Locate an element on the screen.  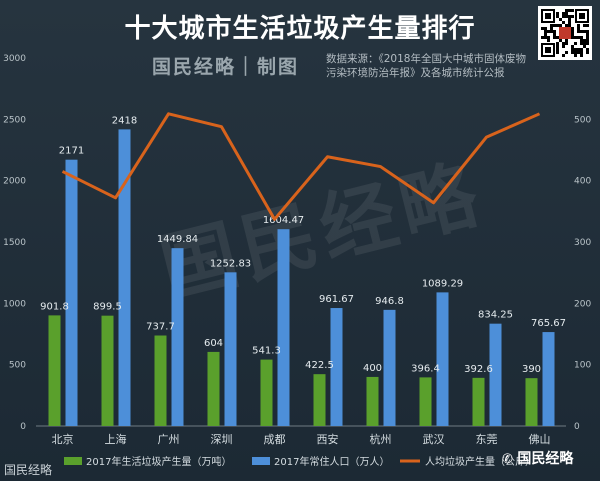
population-value-label: 2418 is located at coordinates (124, 120).